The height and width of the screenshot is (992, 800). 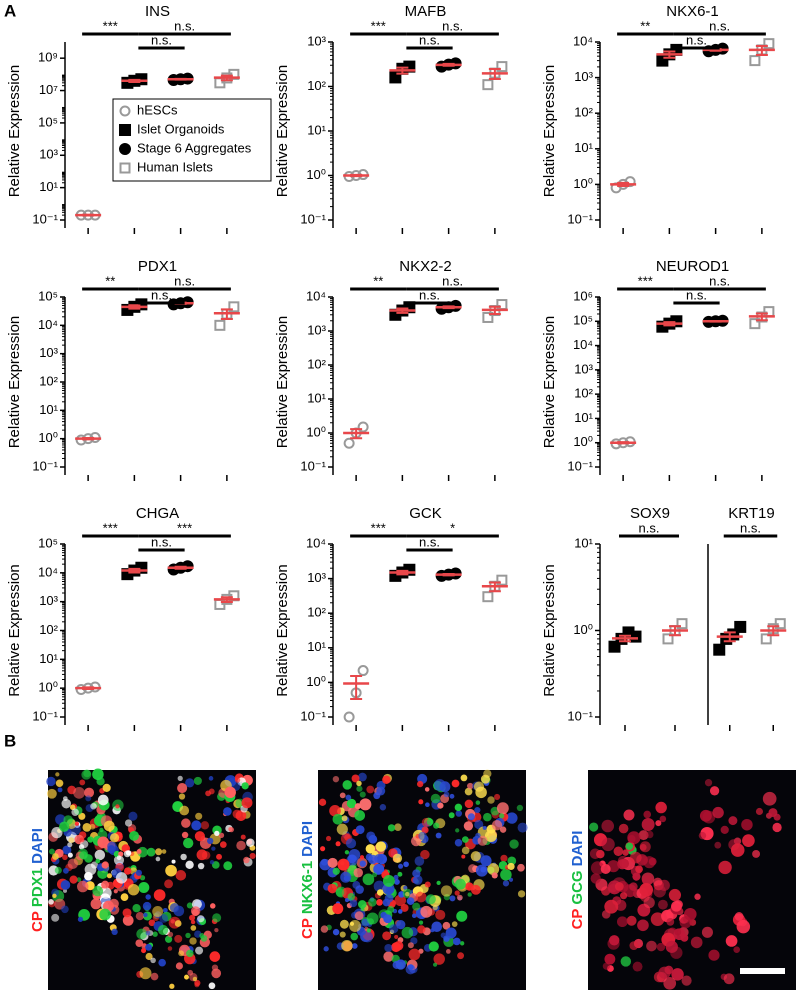 What do you see at coordinates (152, 880) in the screenshot?
I see `image-frame` at bounding box center [152, 880].